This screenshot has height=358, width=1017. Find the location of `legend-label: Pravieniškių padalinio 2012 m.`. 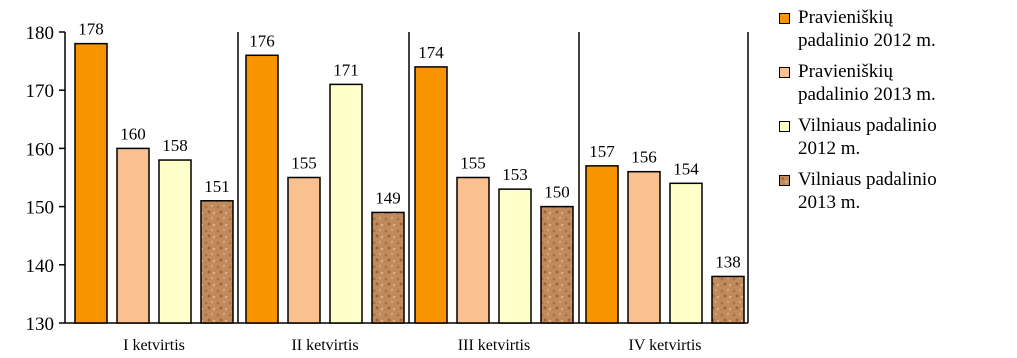

legend-label: Pravieniškių padalinio 2012 m. is located at coordinates (867, 29).